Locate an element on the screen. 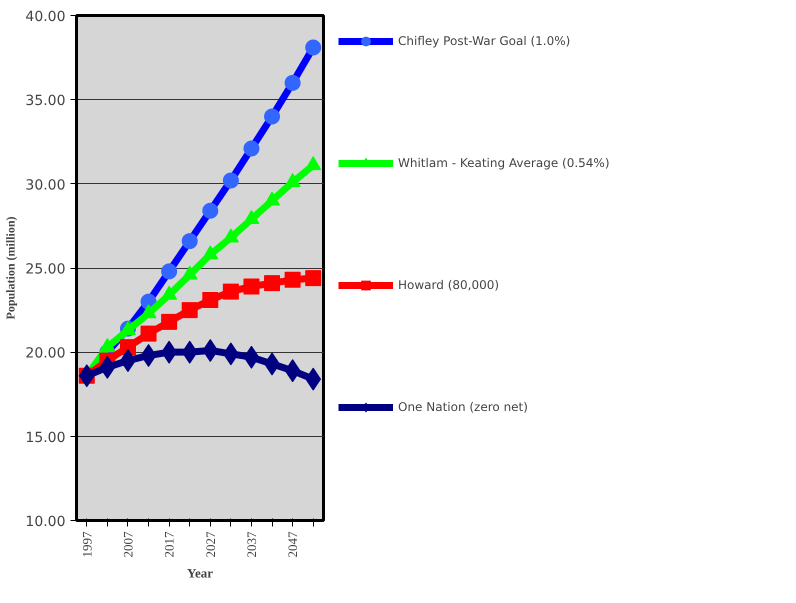 This screenshot has height=603, width=796. x-tick-label: 2007 is located at coordinates (128, 544).